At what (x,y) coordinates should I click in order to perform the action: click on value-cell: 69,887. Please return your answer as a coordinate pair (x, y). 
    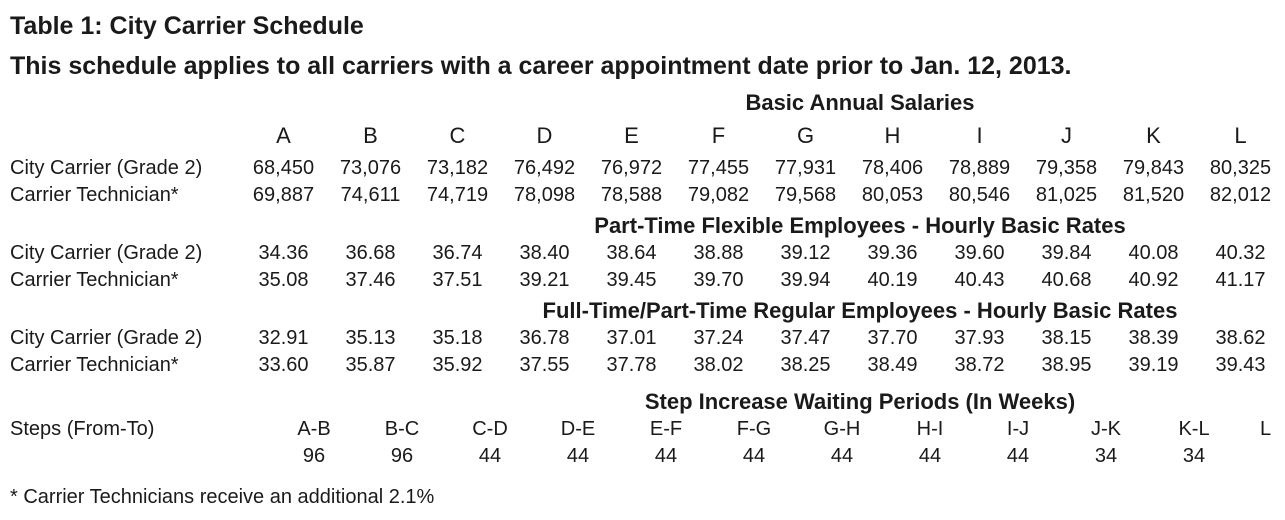
    Looking at the image, I should click on (283, 195).